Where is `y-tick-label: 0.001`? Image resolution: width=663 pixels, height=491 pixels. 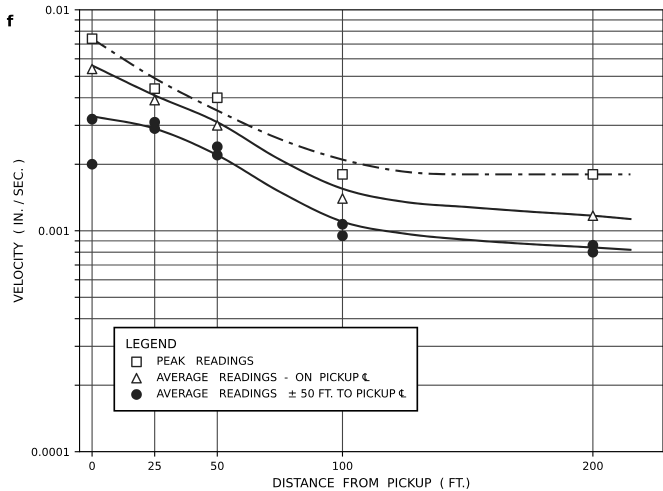
y-tick-label: 0.001 is located at coordinates (53, 231).